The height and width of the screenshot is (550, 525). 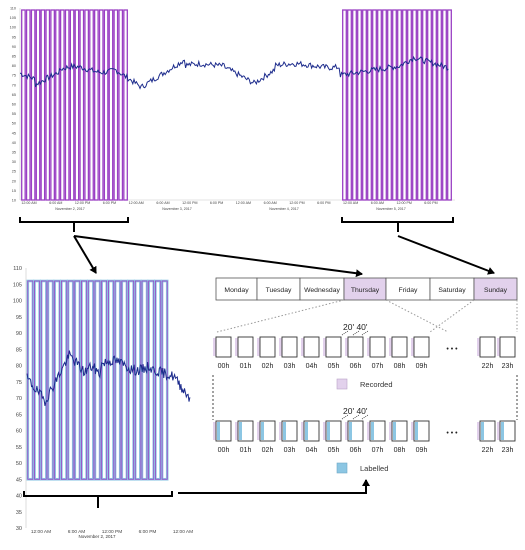 I want to click on y-tick-label: 80, so click(x=19, y=367).